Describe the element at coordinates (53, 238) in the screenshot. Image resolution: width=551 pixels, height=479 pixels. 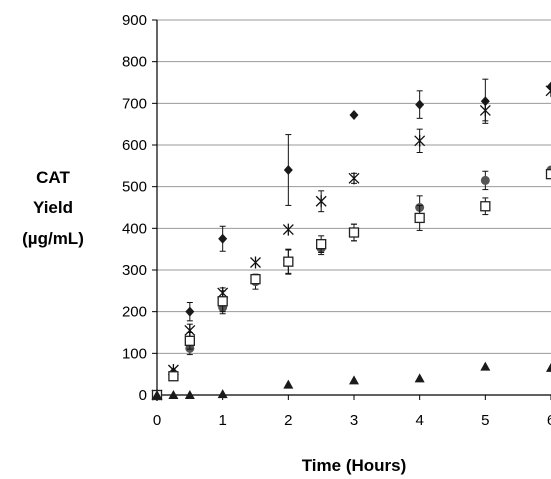
I see `y-axis-title-line-3: (µg/mL)` at that location.